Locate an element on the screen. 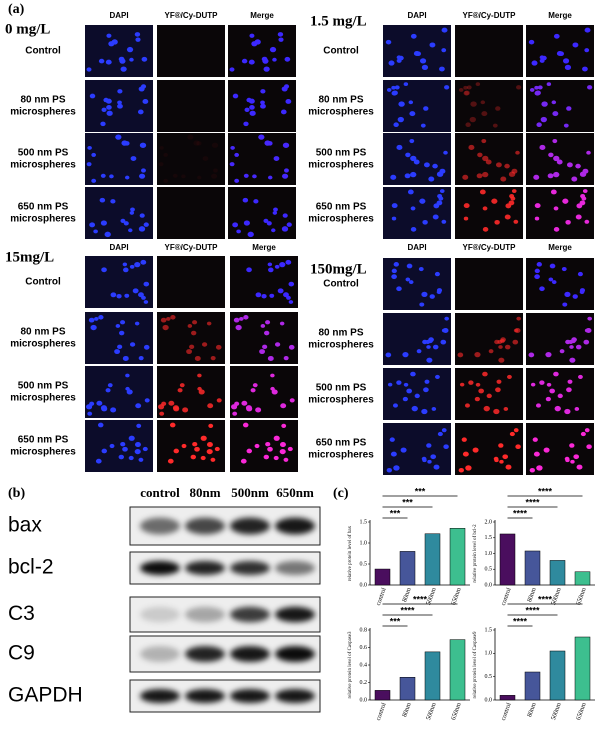 This screenshot has width=606, height=736. lane-label: 500nm is located at coordinates (250, 492).